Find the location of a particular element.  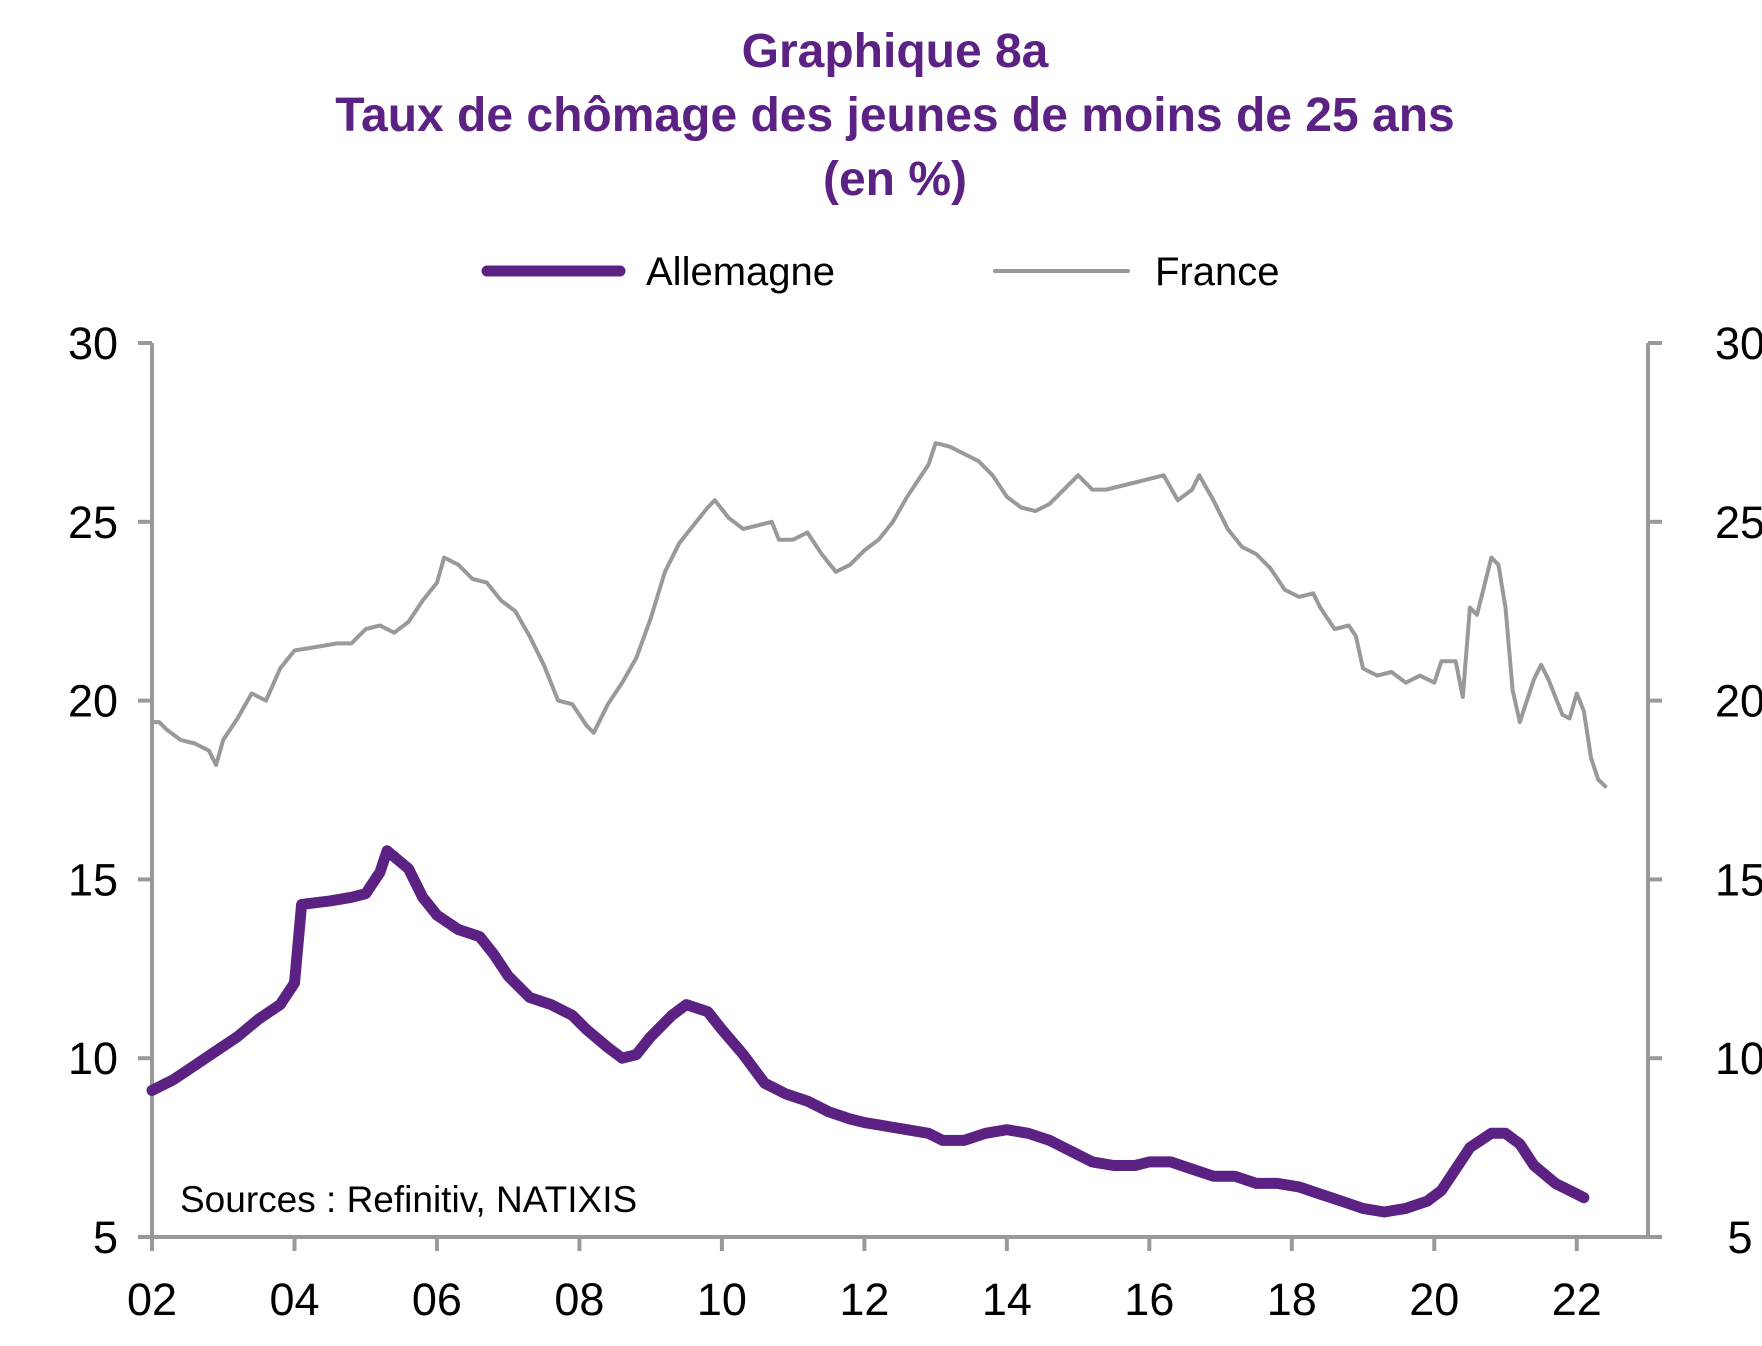

x-tick-label: 12 is located at coordinates (864, 1299).